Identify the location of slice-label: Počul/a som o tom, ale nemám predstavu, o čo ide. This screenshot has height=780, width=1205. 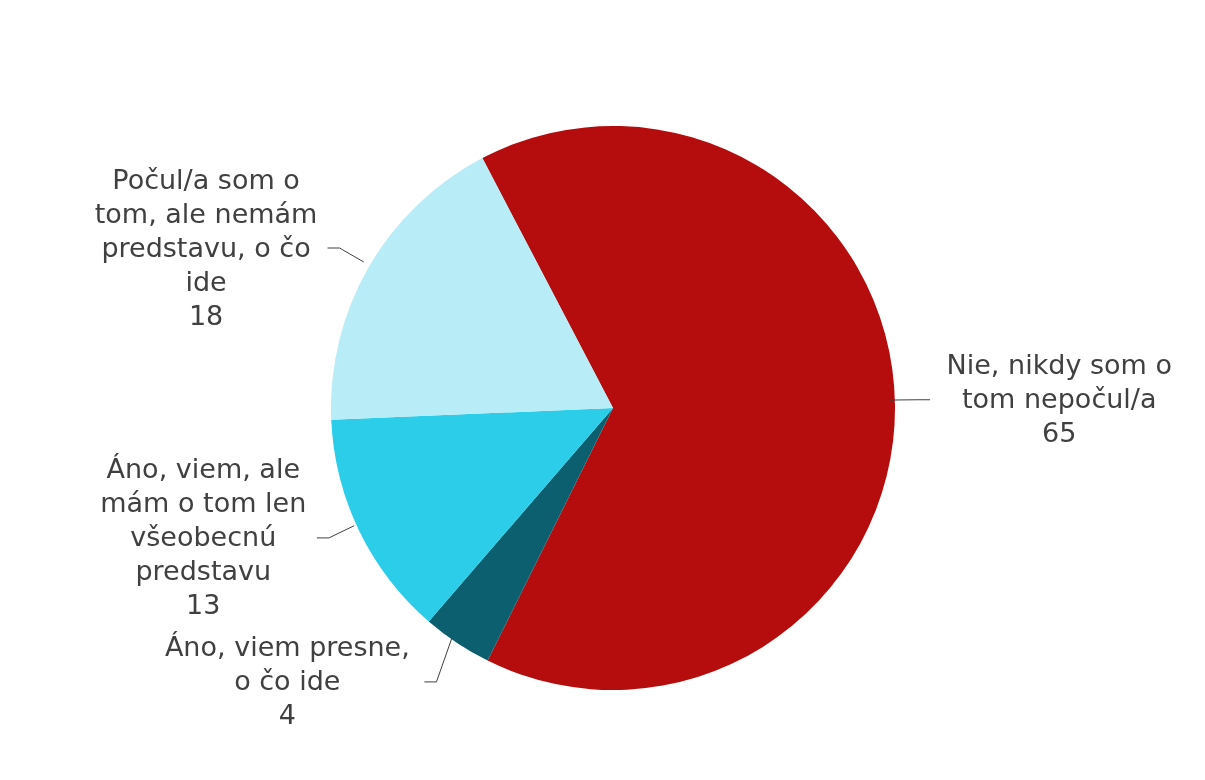
(206, 230).